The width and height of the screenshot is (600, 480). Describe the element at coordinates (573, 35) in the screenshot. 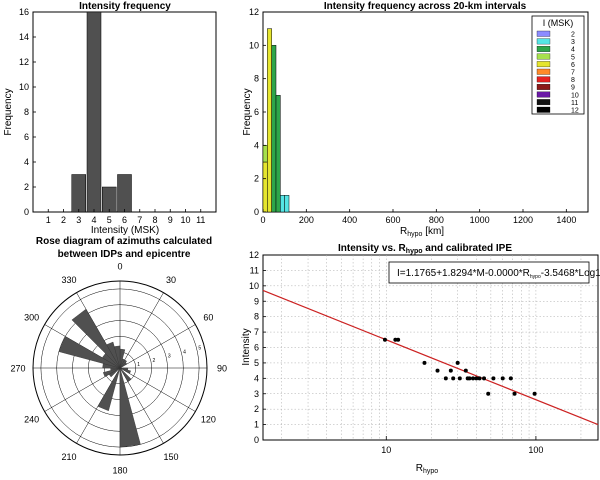

I see `p2-legend-label: 2` at that location.